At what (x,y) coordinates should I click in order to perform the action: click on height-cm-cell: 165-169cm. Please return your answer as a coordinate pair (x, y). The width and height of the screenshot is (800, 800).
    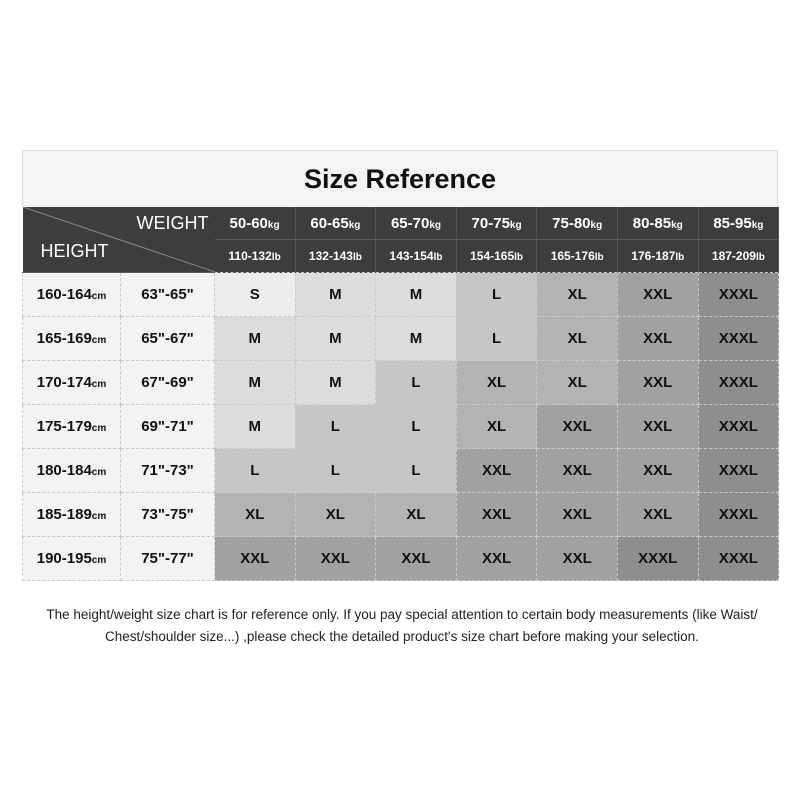
    Looking at the image, I should click on (71, 338).